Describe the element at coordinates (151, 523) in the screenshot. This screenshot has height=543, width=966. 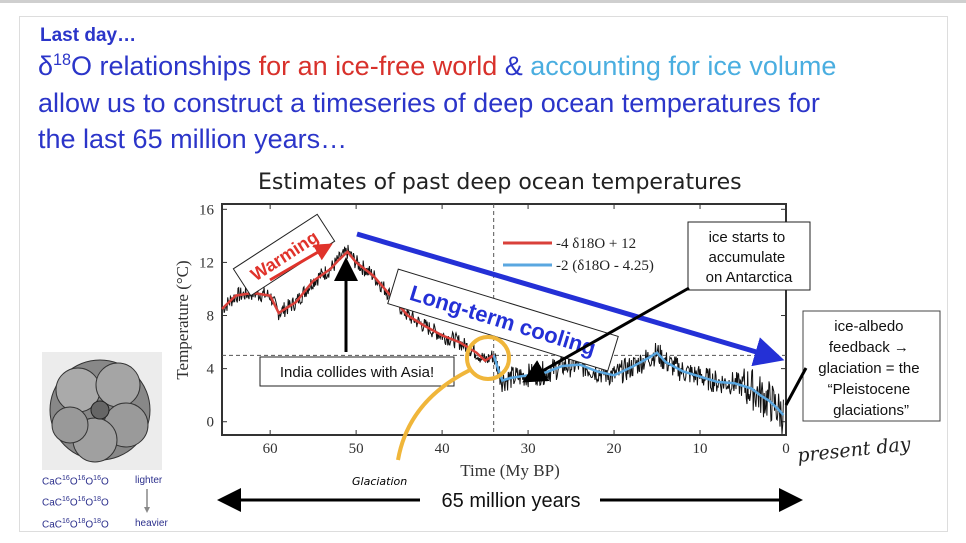
I see `heavier-label: heavier` at that location.